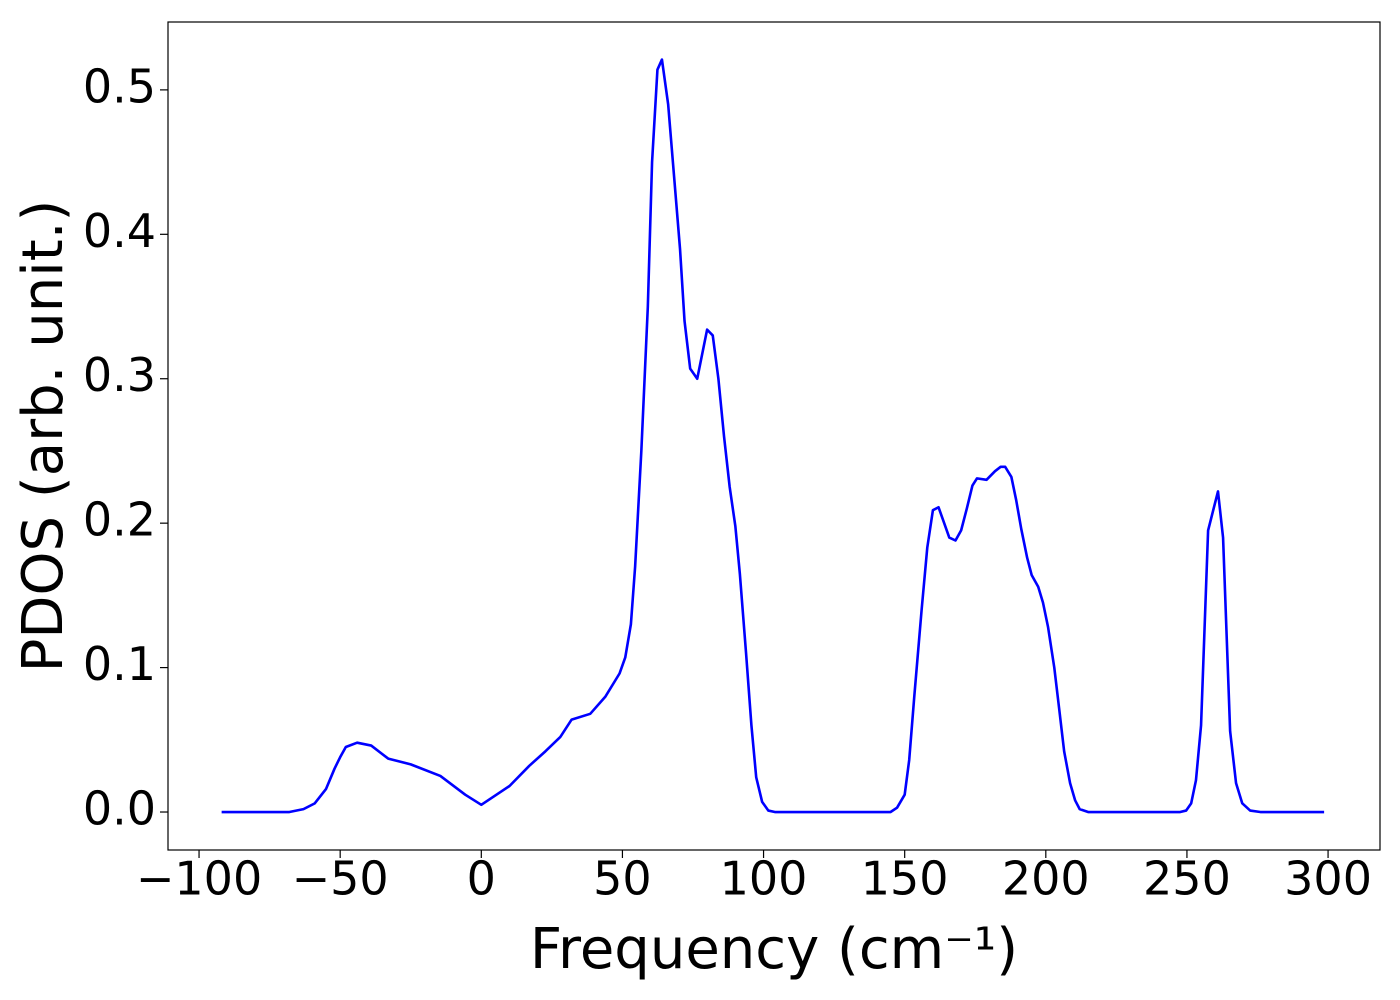  Describe the element at coordinates (119, 231) in the screenshot. I see `y-tick-label: 0.4` at that location.